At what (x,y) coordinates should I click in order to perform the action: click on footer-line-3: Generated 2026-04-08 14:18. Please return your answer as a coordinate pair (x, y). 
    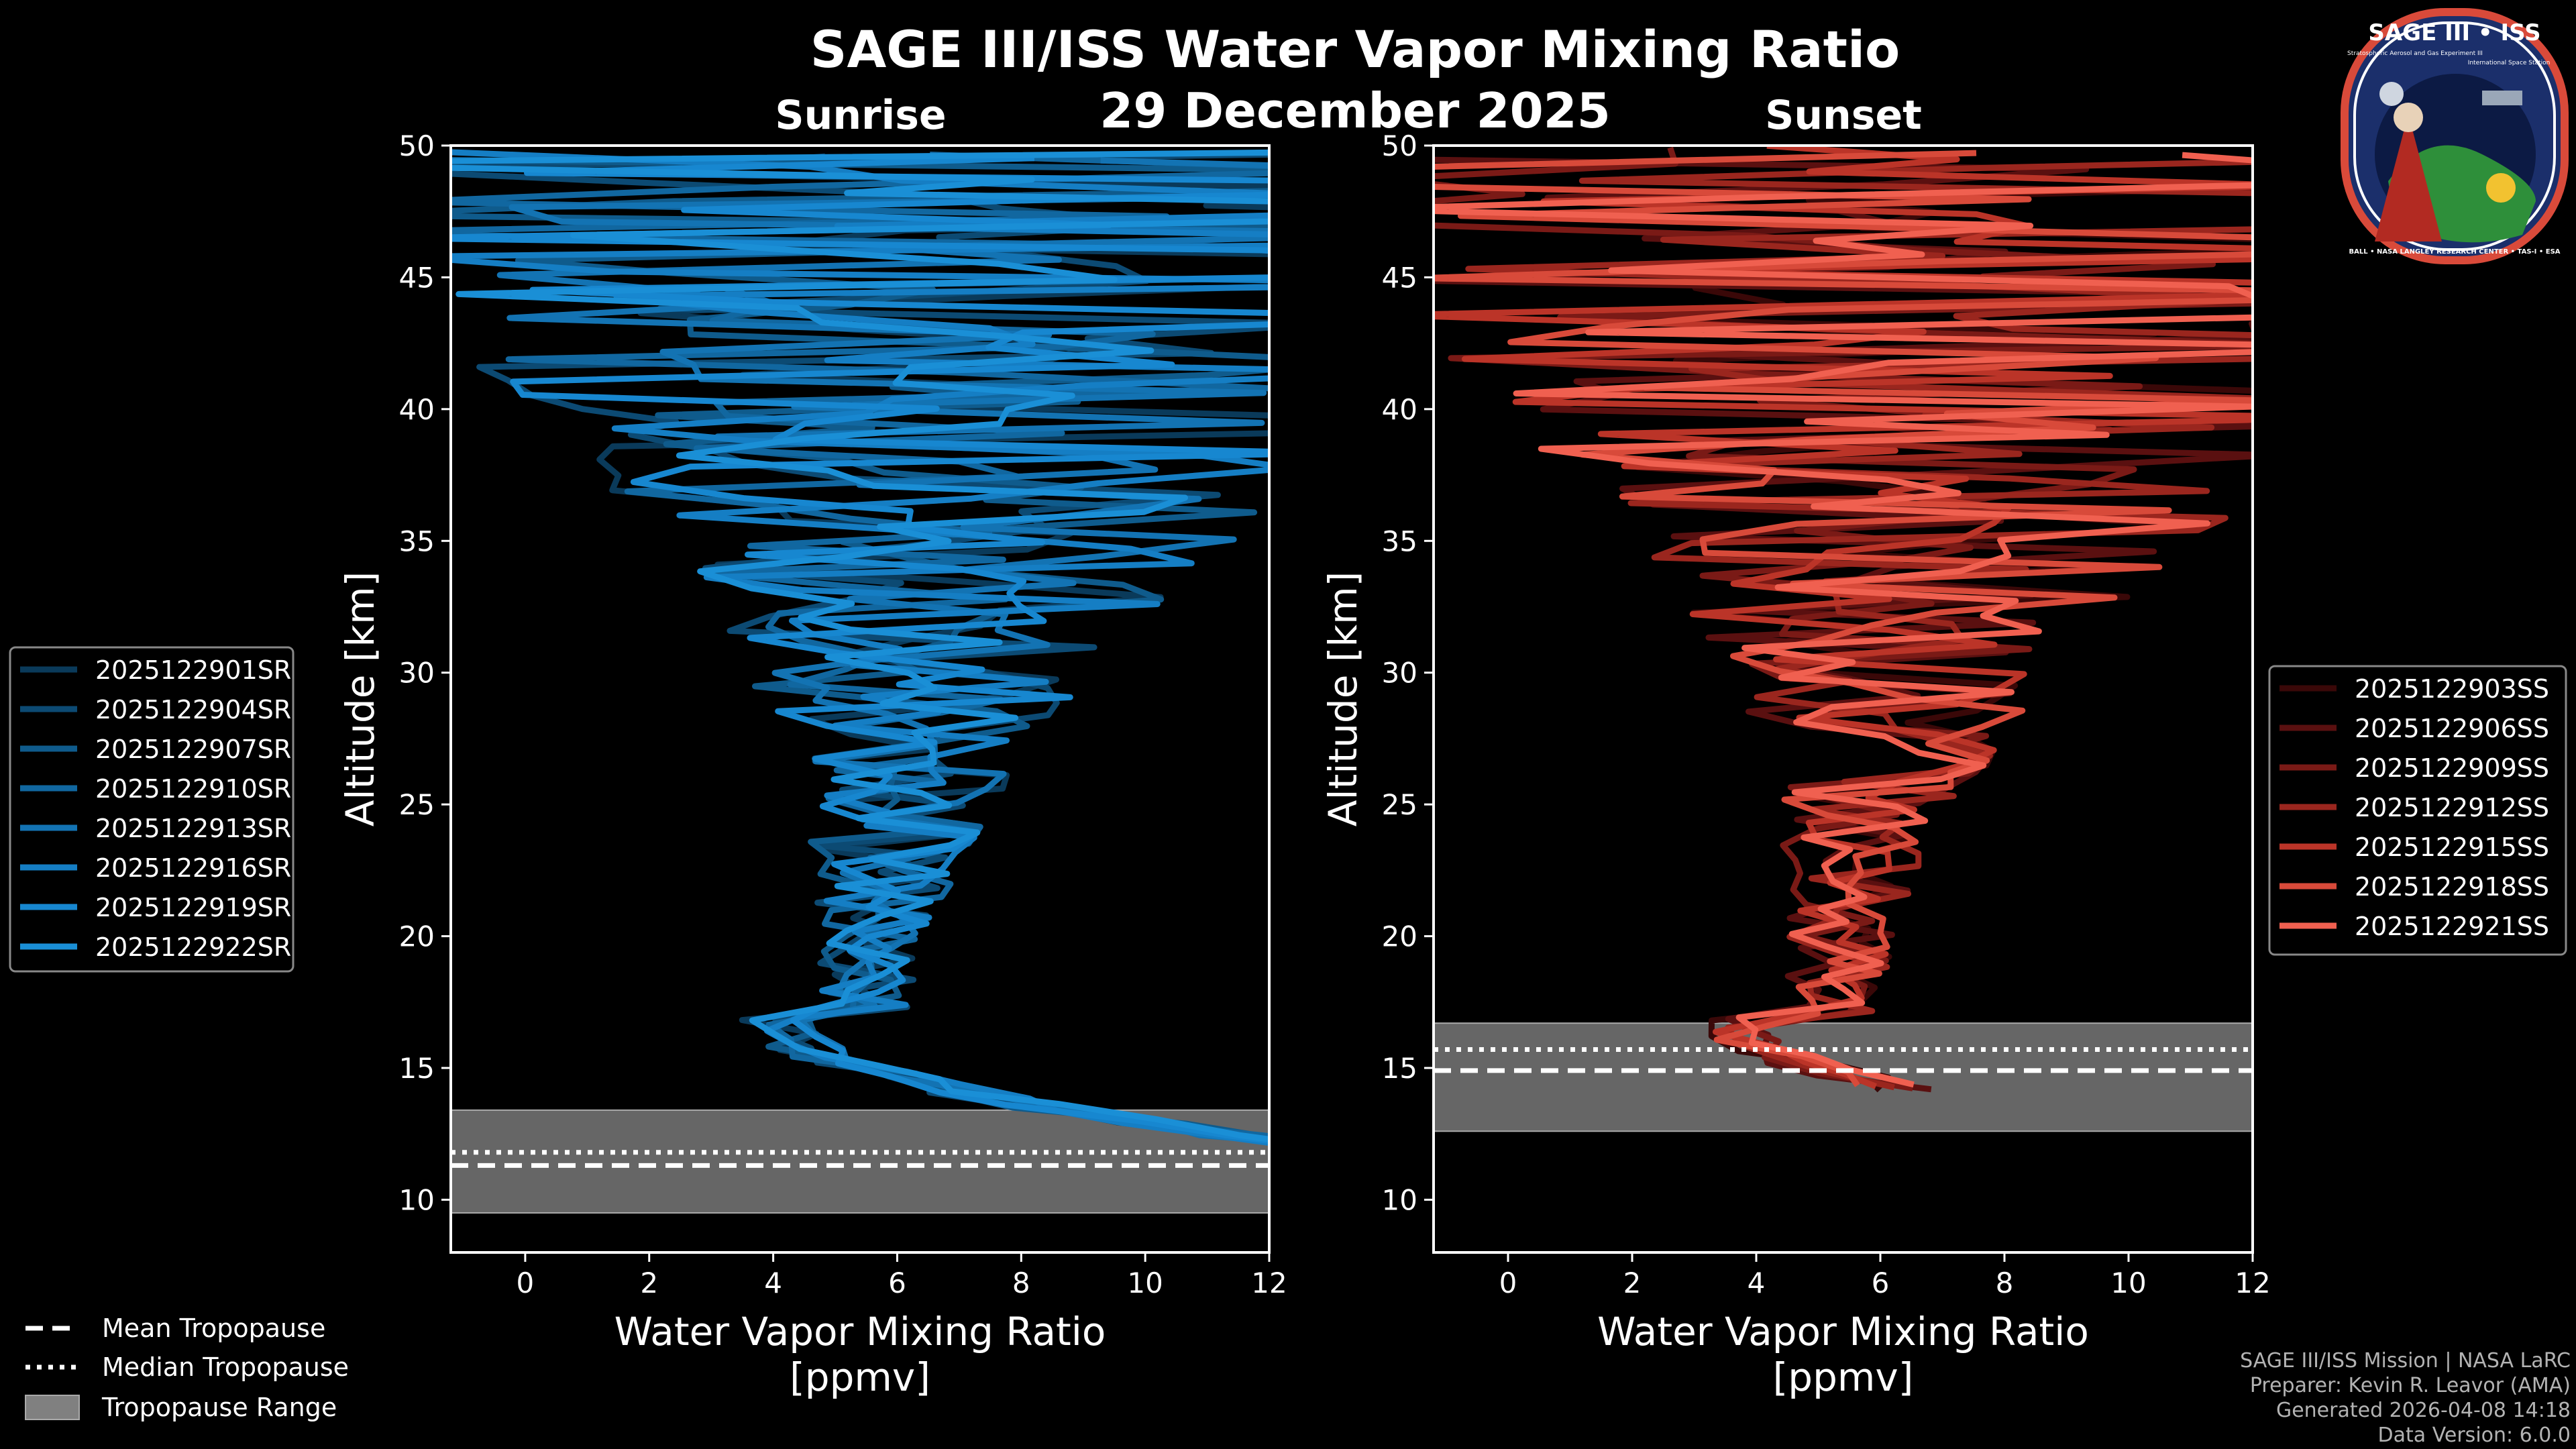
    Looking at the image, I should click on (2423, 1410).